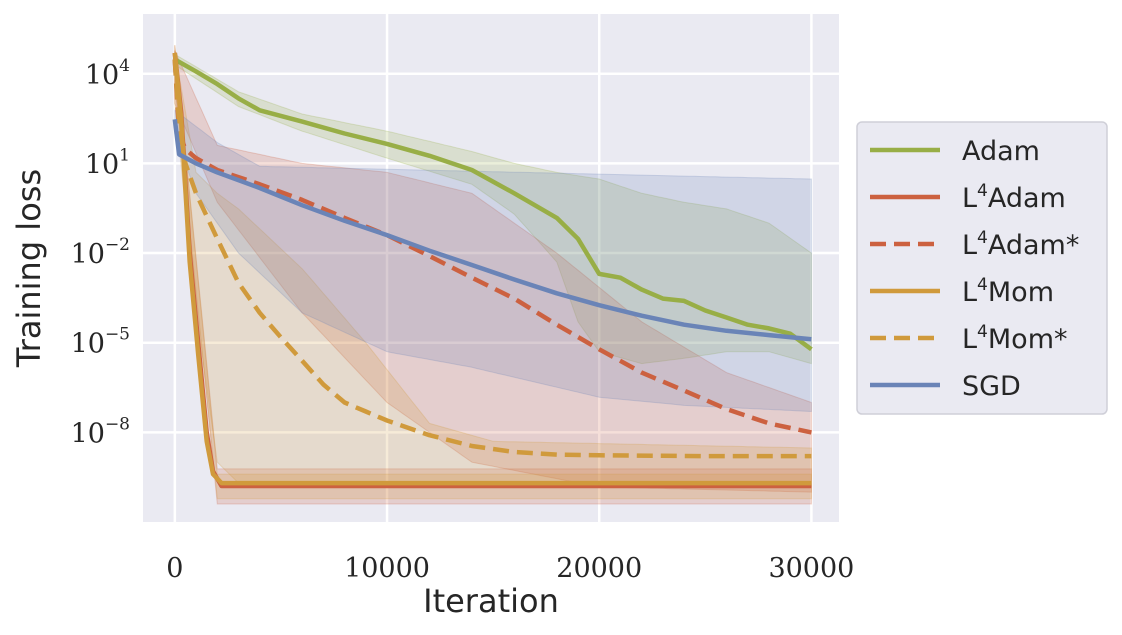 Image resolution: width=1122 pixels, height=635 pixels. I want to click on x-tick-labels: 0 10000 20000 30000, so click(510, 568).